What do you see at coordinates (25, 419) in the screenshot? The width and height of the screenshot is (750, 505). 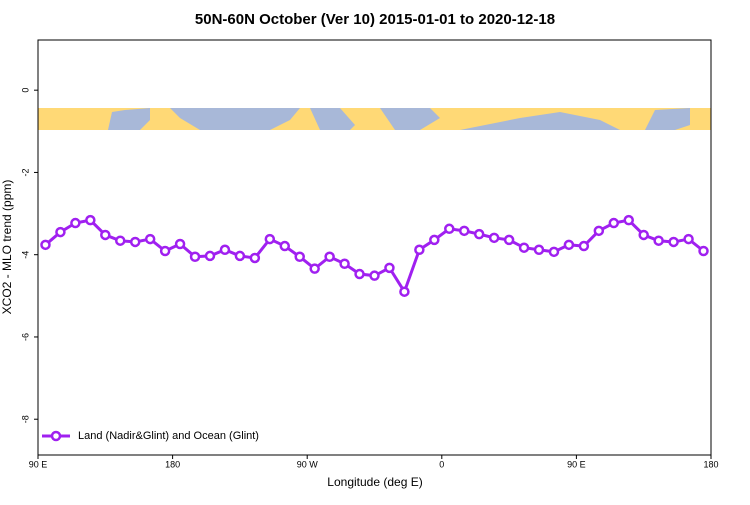 I see `y-tick-label: -8` at bounding box center [25, 419].